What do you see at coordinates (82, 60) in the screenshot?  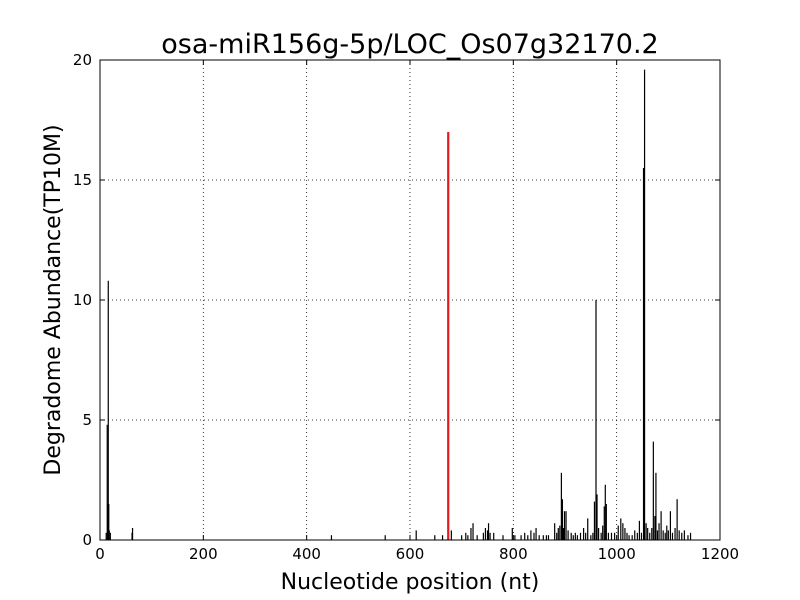 I see `y-tick-label: 20` at bounding box center [82, 60].